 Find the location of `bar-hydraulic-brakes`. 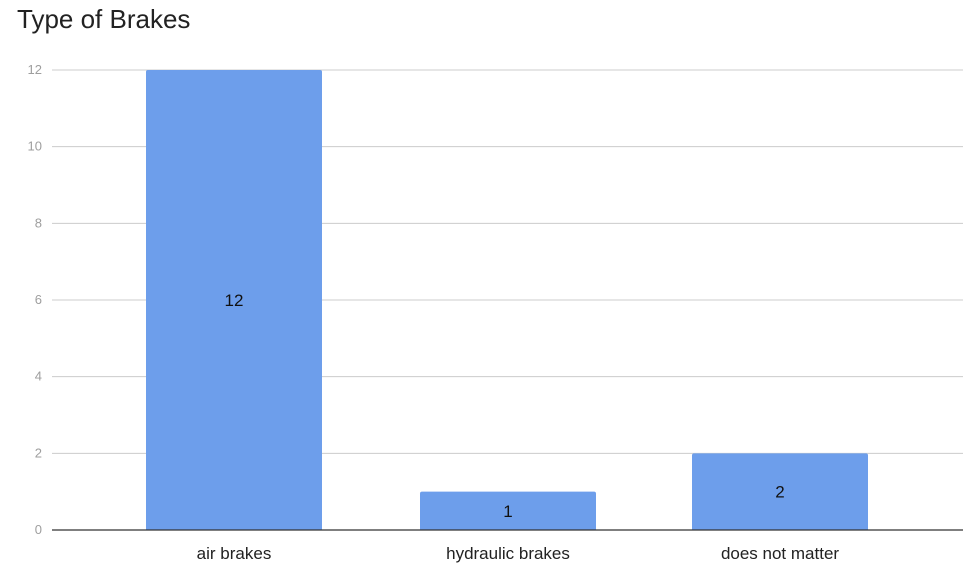

bar-hydraulic-brakes is located at coordinates (508, 510).